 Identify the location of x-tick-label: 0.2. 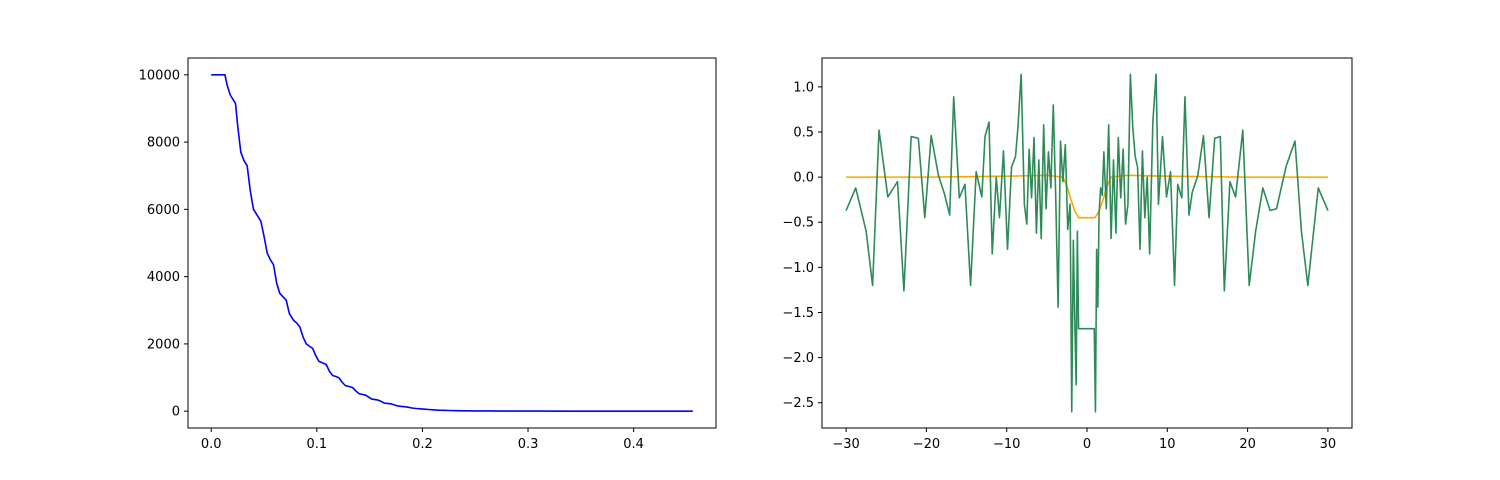
(422, 444).